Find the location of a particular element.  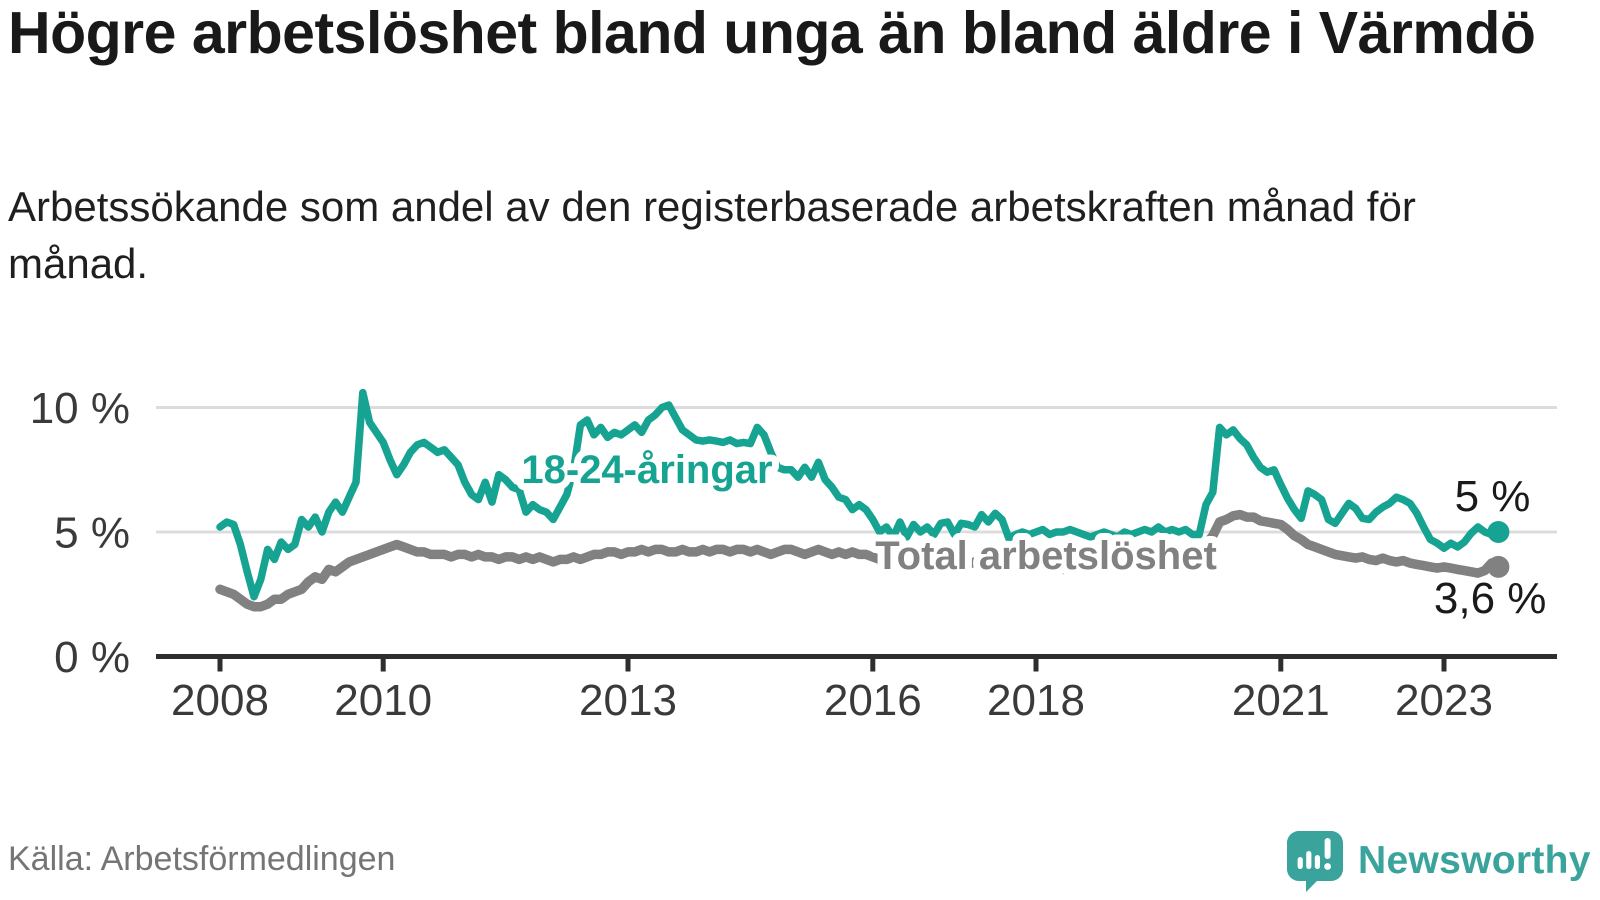

end-value-label-youth: 5 % is located at coordinates (1493, 496).